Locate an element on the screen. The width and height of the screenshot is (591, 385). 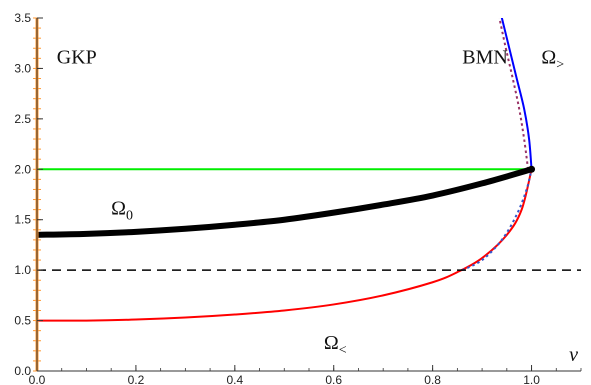
annotation-gkp: GKP is located at coordinates (77, 57).